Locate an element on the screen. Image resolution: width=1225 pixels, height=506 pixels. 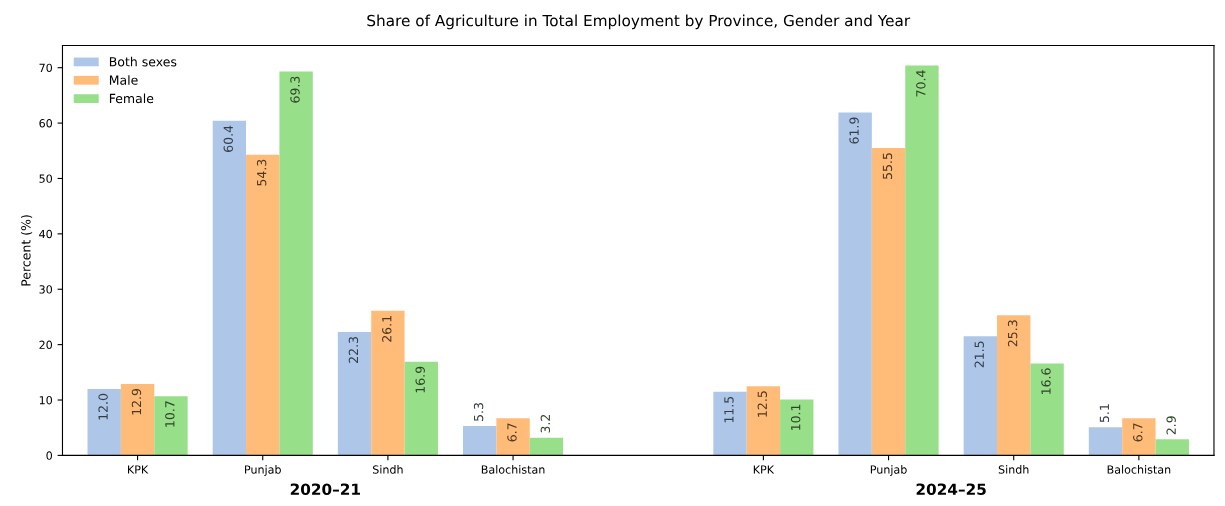
data-label: 26.1 is located at coordinates (387, 329).